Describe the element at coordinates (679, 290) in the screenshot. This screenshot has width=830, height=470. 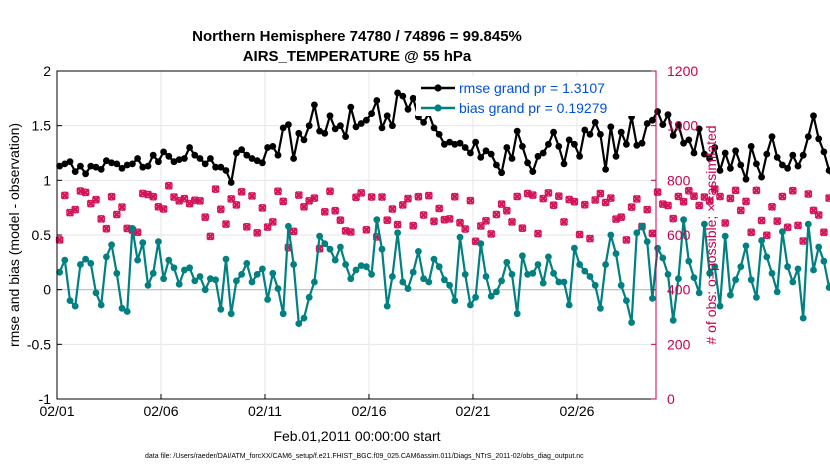
I see `y-right-tick-label-2: 400` at that location.